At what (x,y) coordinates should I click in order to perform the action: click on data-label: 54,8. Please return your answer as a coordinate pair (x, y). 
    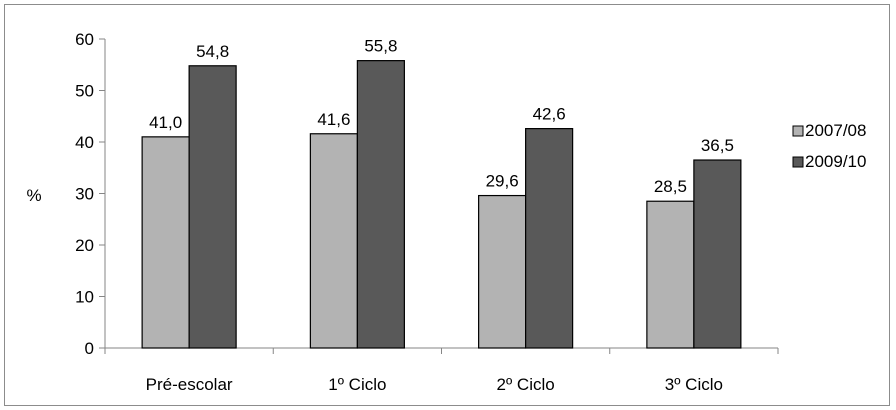
    Looking at the image, I should click on (212, 51).